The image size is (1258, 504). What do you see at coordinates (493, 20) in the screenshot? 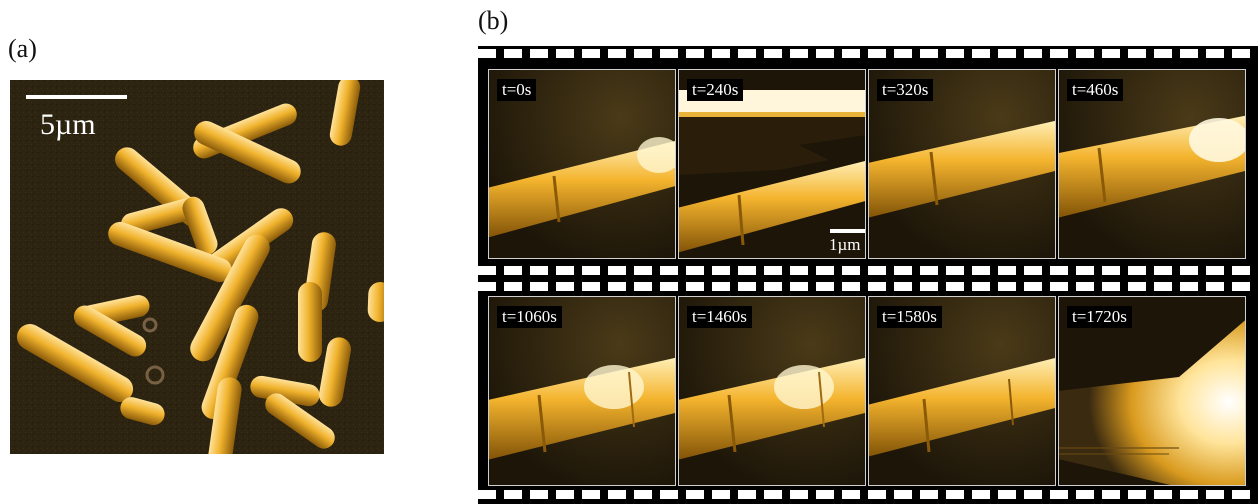
I see `panel-b-label: (b)` at bounding box center [493, 20].